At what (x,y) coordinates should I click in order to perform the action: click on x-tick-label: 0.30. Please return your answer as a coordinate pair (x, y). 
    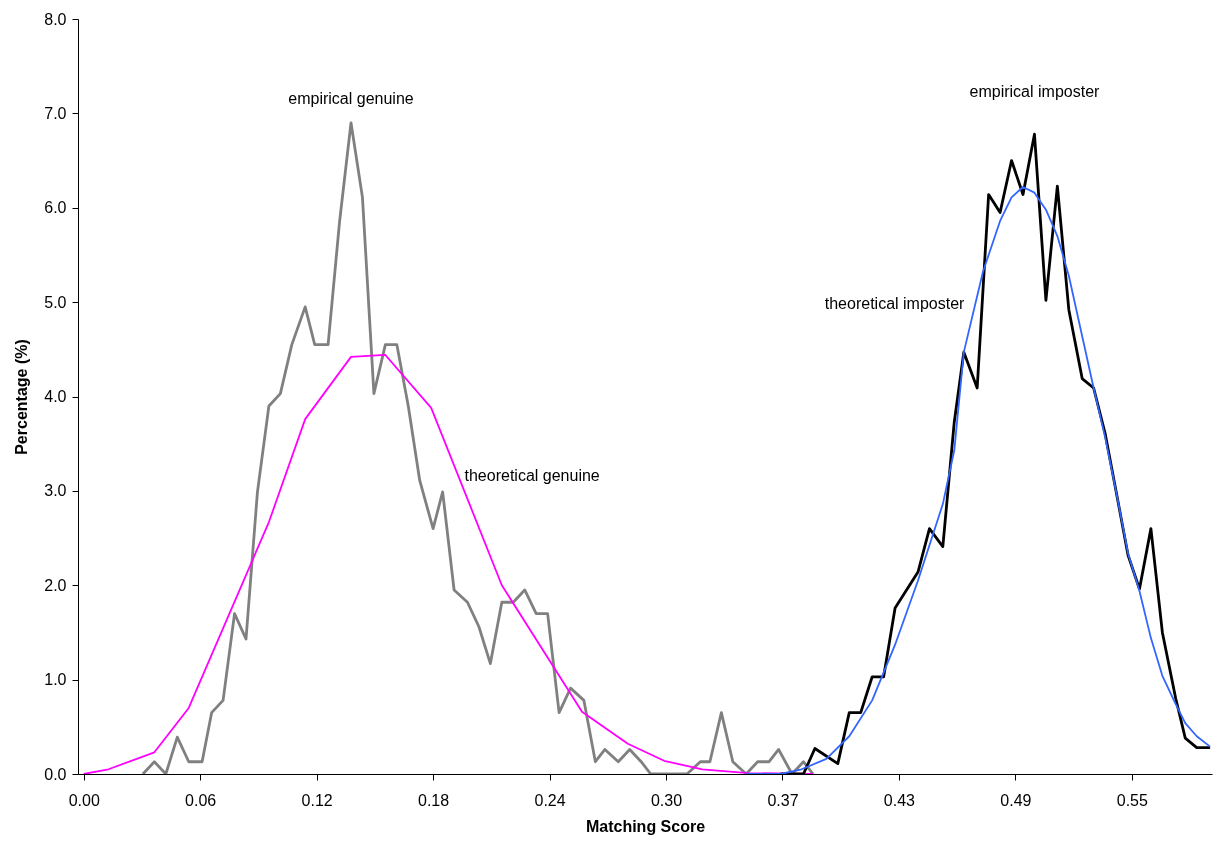
    Looking at the image, I should click on (666, 800).